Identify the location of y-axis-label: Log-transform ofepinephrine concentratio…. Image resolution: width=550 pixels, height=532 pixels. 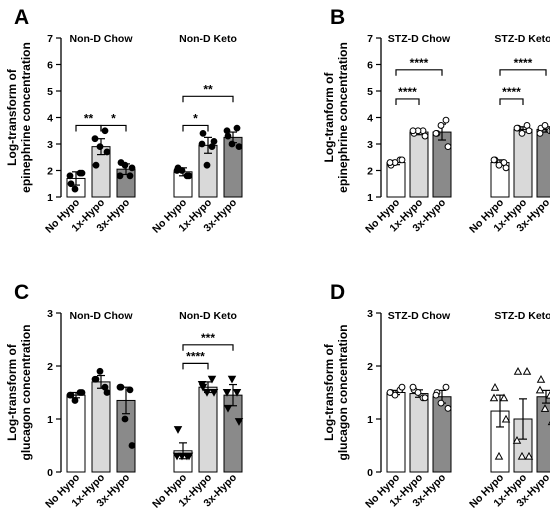
(19, 117).